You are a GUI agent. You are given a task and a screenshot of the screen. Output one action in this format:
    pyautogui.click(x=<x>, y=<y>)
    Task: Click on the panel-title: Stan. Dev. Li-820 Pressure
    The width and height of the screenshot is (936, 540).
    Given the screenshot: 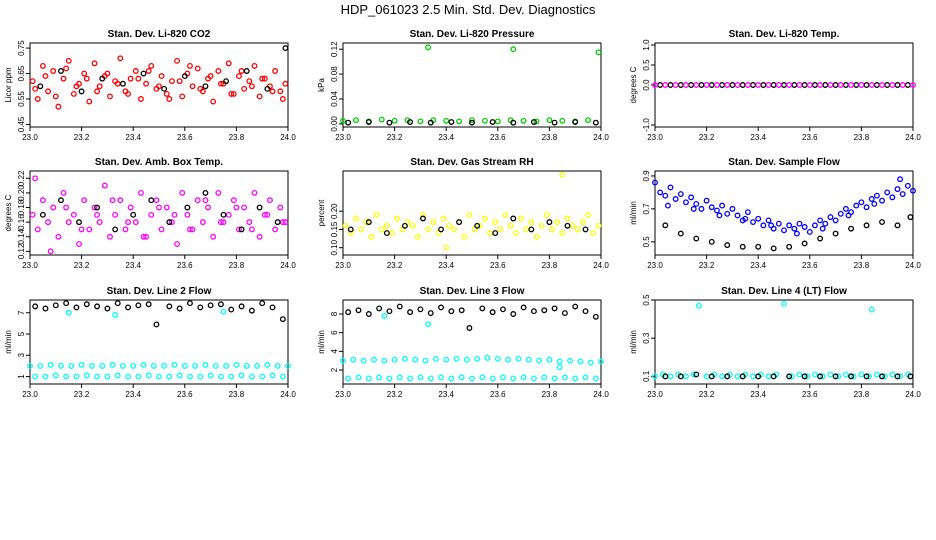 What is the action you would take?
    pyautogui.click(x=472, y=34)
    